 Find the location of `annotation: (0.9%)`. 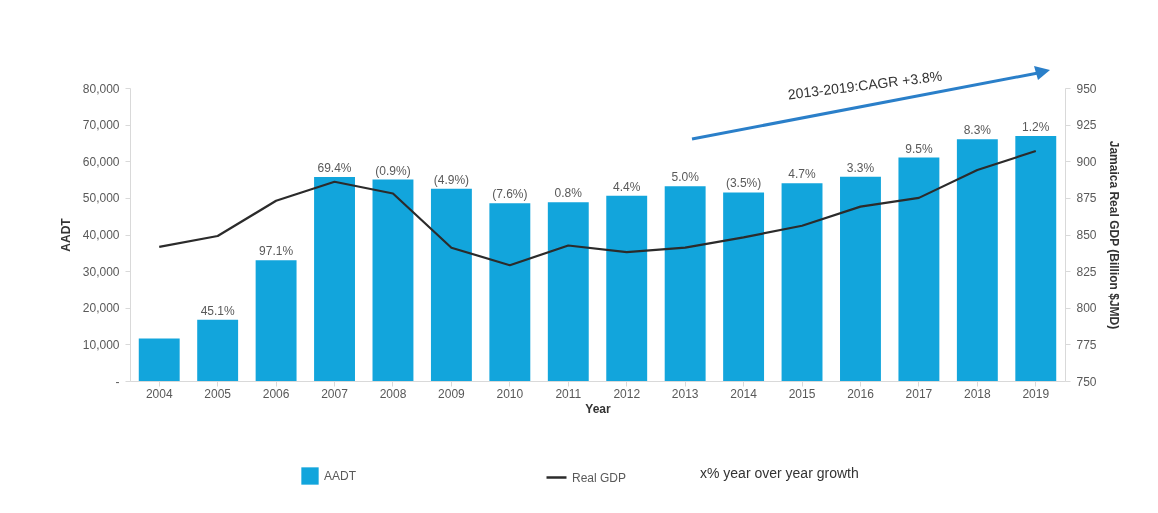

annotation: (0.9%) is located at coordinates (393, 170).